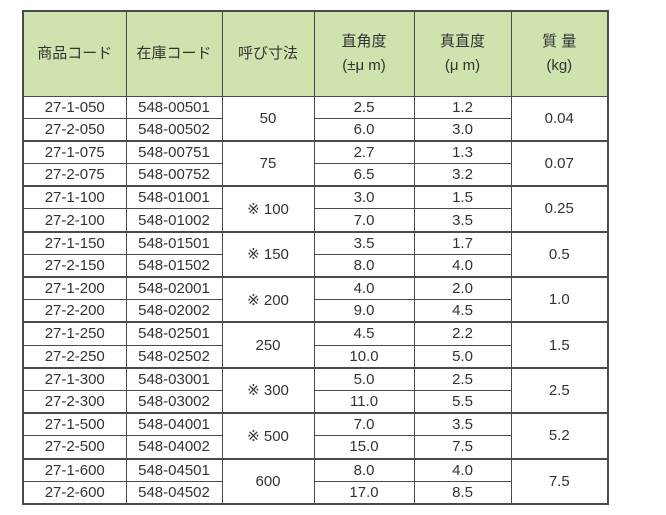 Image resolution: width=666 pixels, height=515 pixels. What do you see at coordinates (364, 129) in the screenshot?
I see `squareness-cell: 6.0` at bounding box center [364, 129].